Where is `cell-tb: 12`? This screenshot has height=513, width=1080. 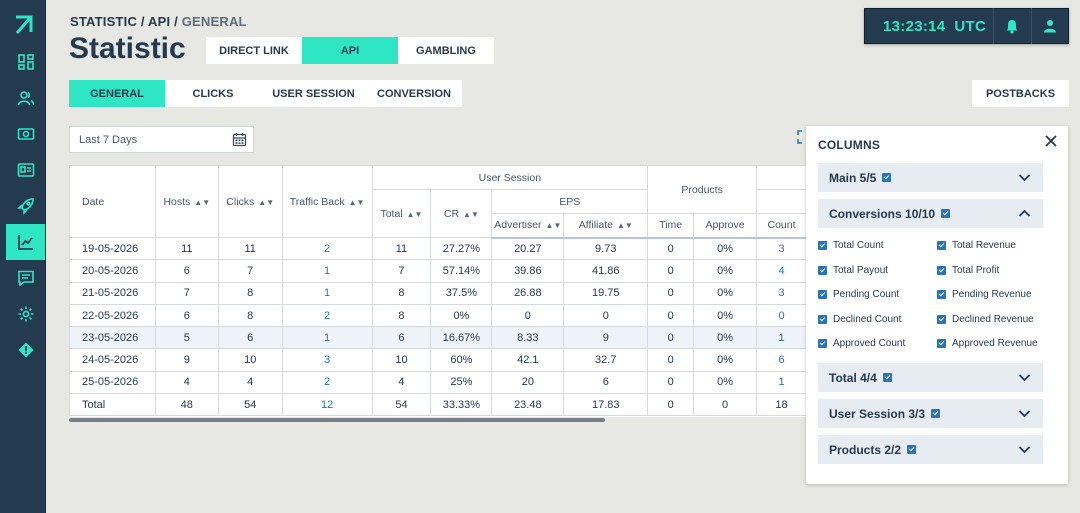 cell-tb: 12 is located at coordinates (327, 405).